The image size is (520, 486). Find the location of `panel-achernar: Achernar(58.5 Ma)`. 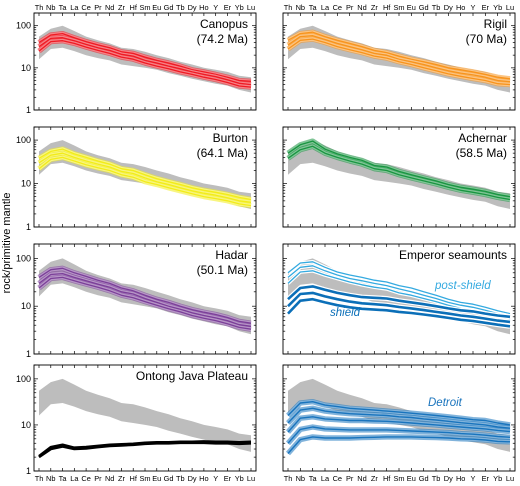

panel-achernar: Achernar(58.5 Ma) is located at coordinates (399, 177).